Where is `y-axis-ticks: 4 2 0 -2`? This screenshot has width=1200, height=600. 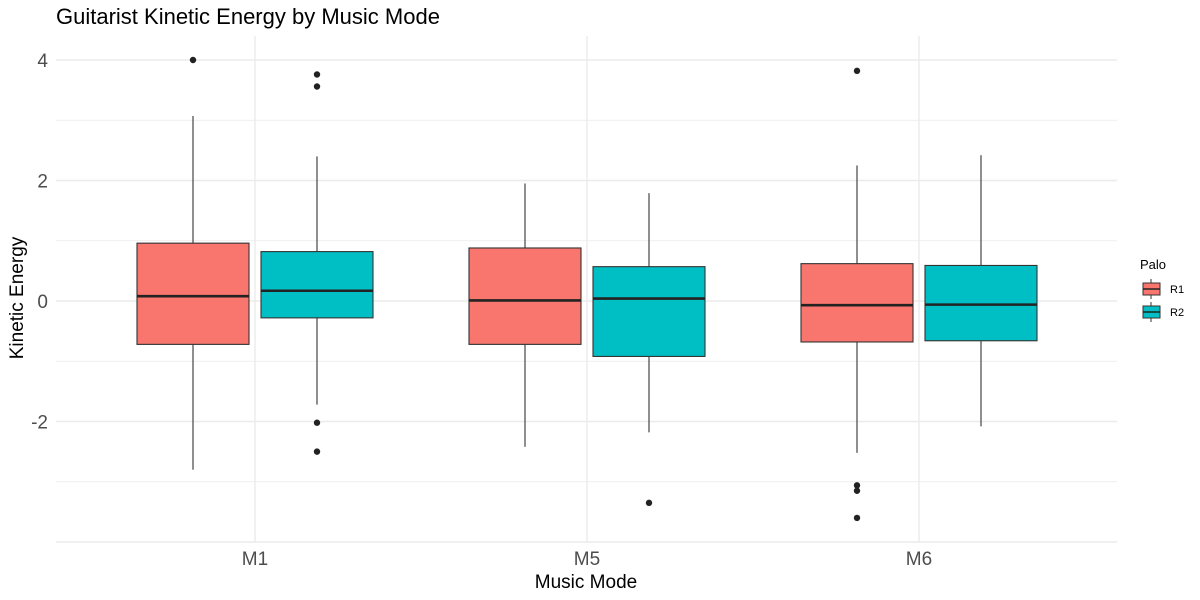
y-axis-ticks: 4 2 0 -2 is located at coordinates (39, 242).